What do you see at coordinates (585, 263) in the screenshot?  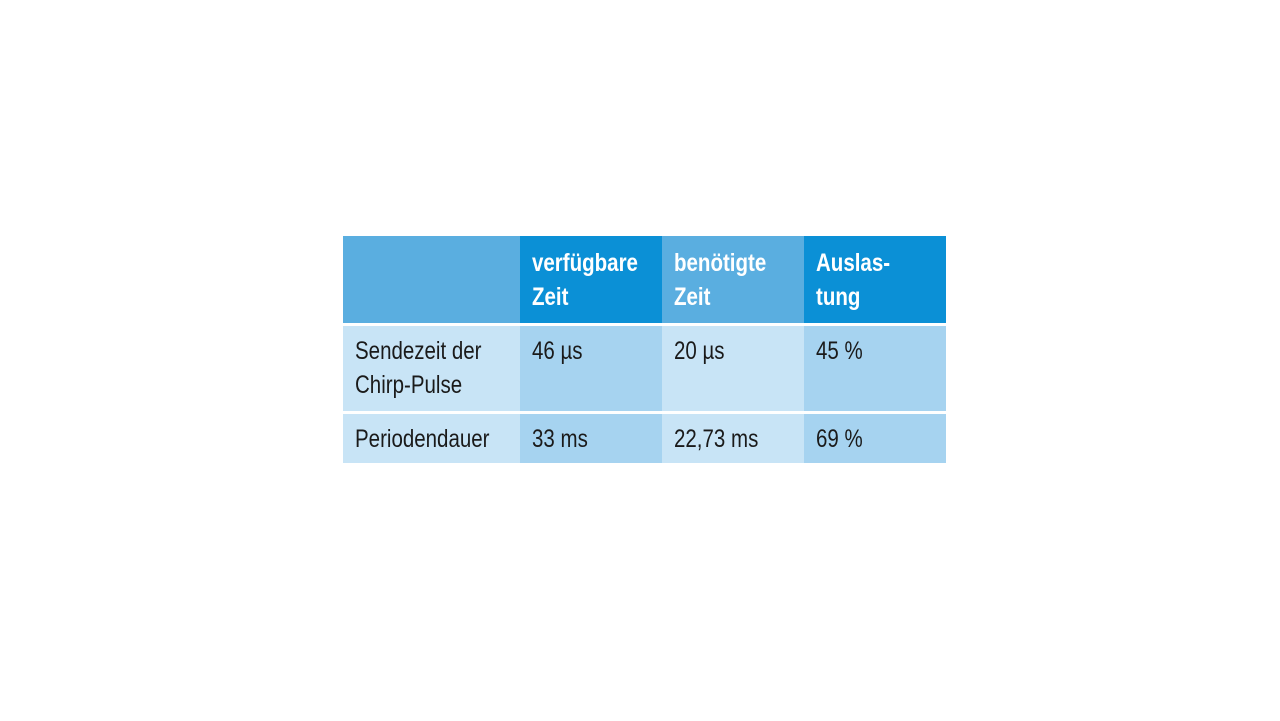 I see `header-text: verfügbare` at bounding box center [585, 263].